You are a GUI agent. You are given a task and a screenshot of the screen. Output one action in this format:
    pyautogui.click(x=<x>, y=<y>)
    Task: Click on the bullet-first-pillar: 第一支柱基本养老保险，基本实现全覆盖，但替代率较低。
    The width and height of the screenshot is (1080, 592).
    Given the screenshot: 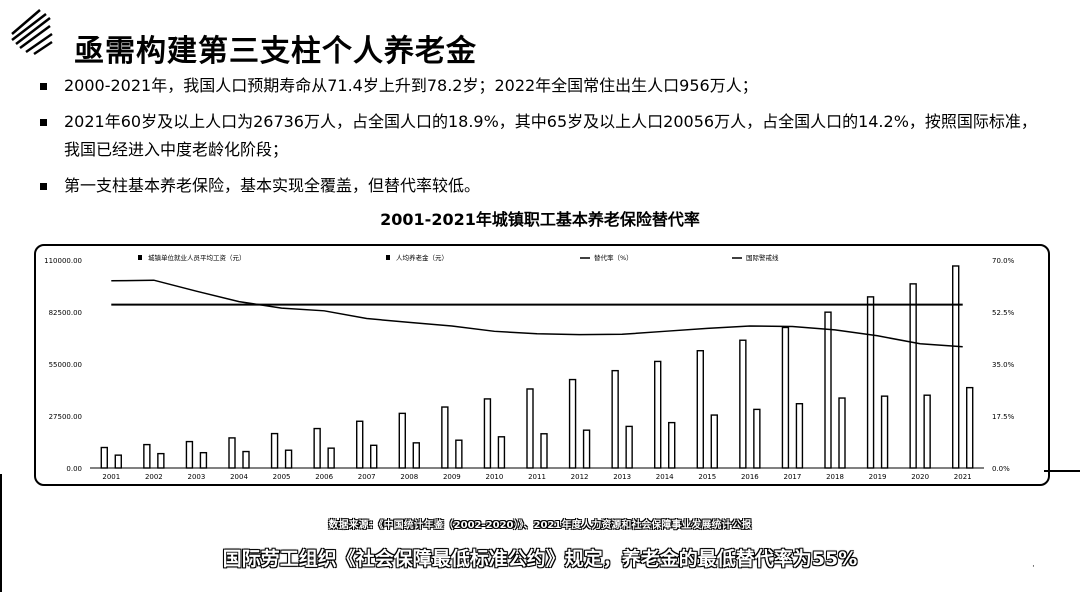 What is the action you would take?
    pyautogui.click(x=545, y=186)
    